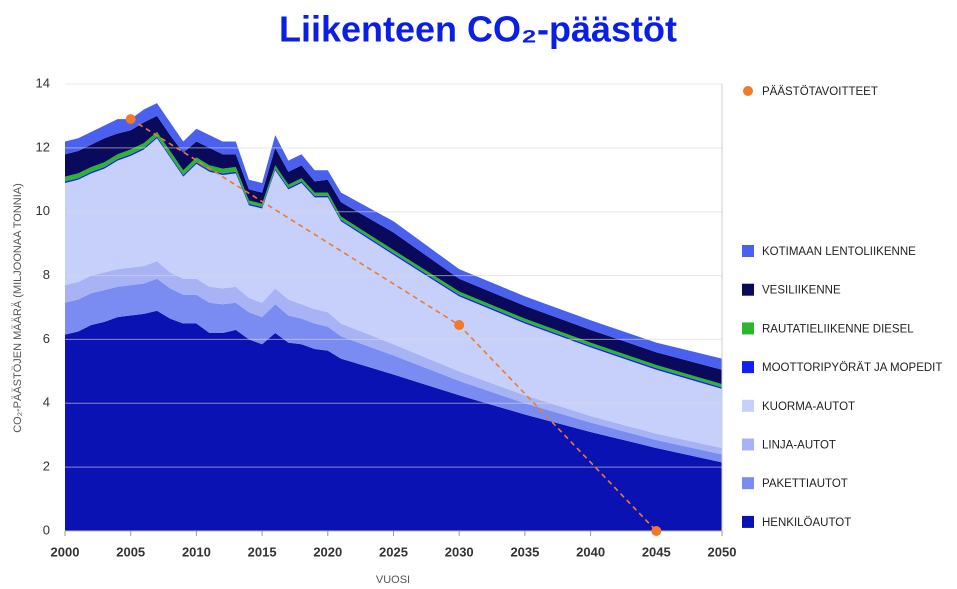 Image resolution: width=957 pixels, height=589 pixels. What do you see at coordinates (722, 551) in the screenshot?
I see `x-tick-label: 2050` at bounding box center [722, 551].